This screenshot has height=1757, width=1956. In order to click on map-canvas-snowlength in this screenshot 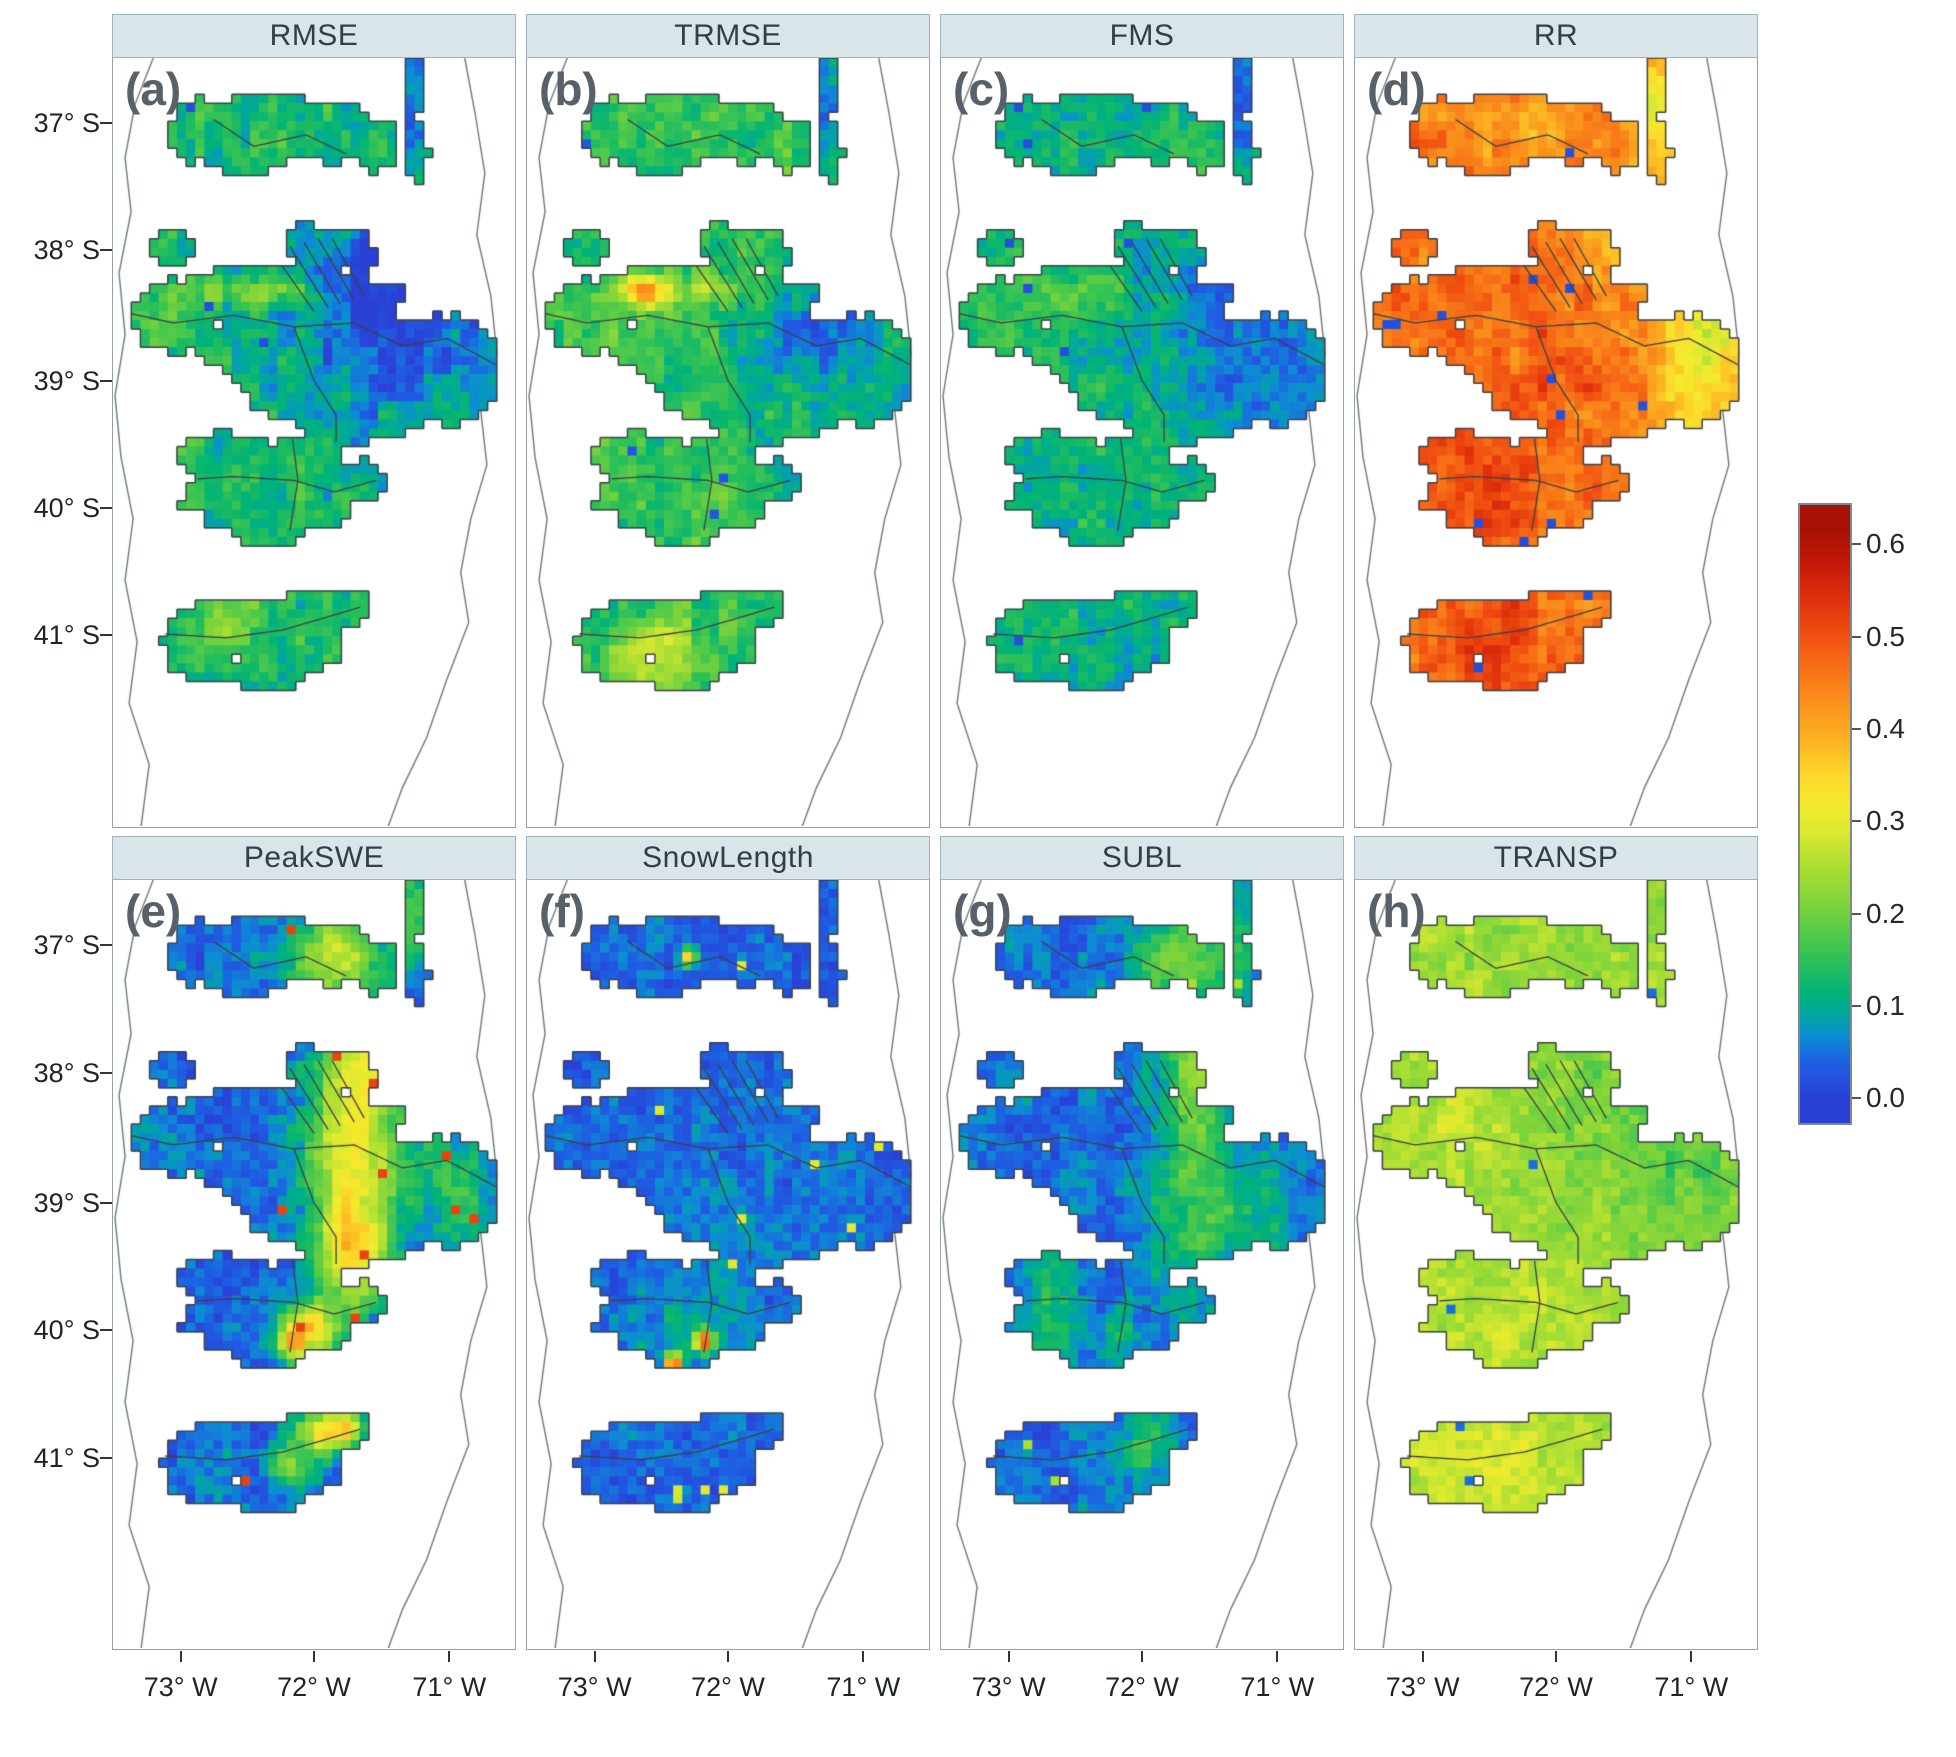, I will do `click(728, 1264)`.